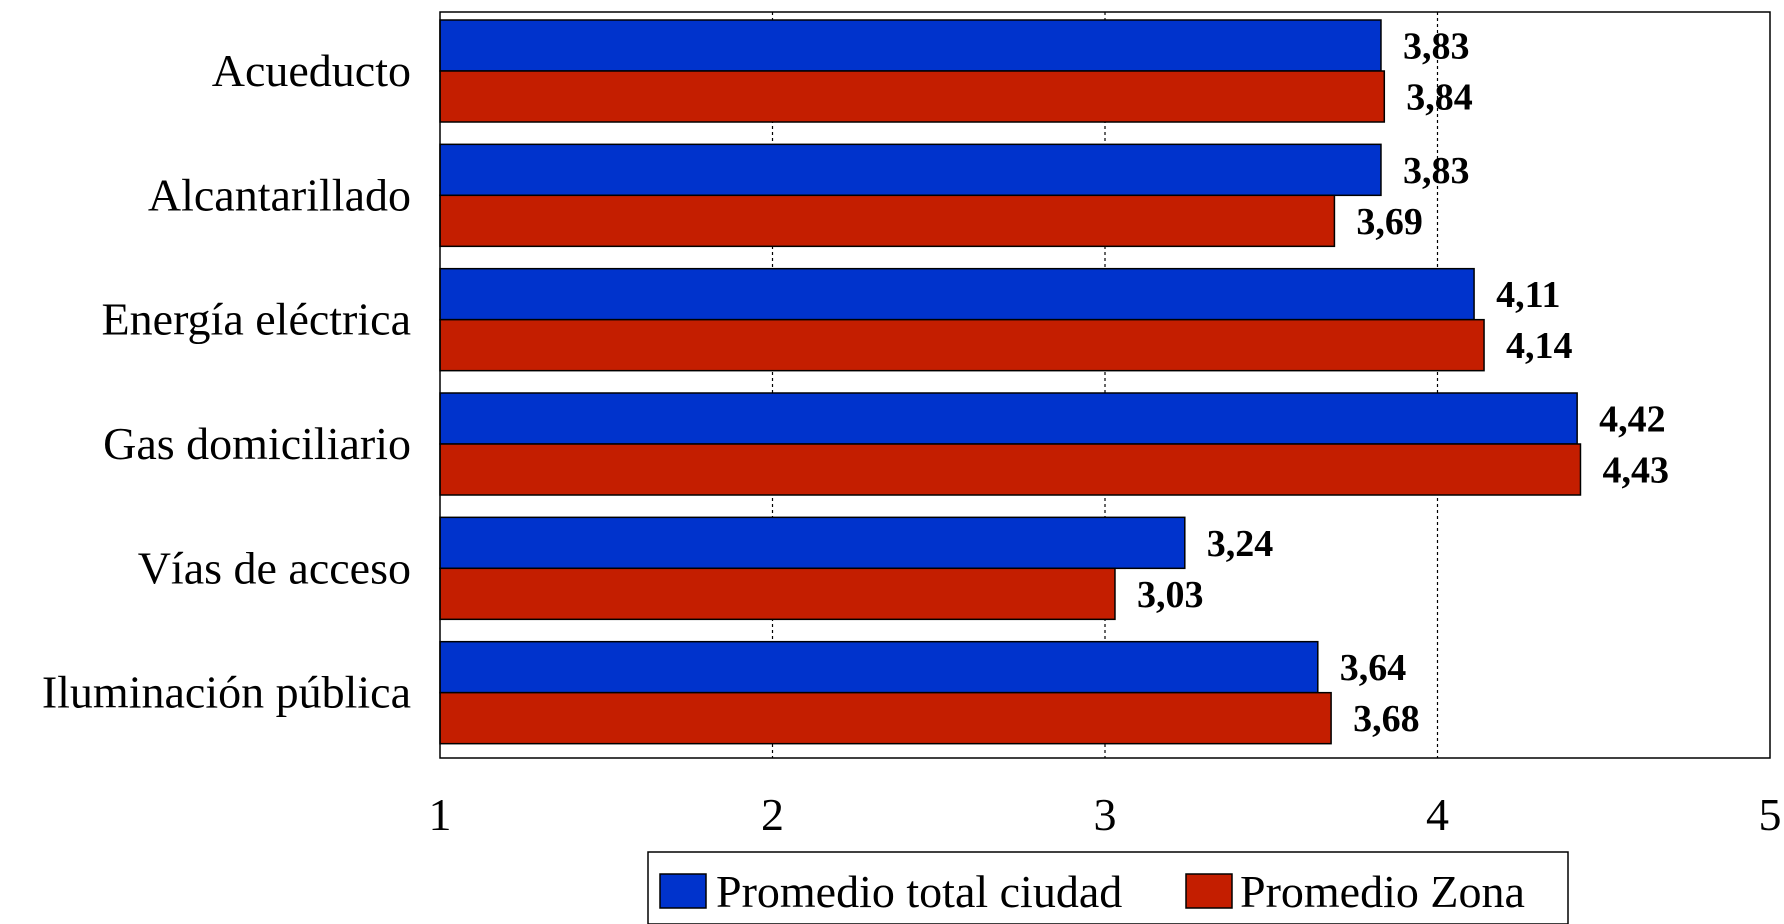 This screenshot has height=924, width=1784. What do you see at coordinates (1770, 814) in the screenshot?
I see `x-tick-label: 5` at bounding box center [1770, 814].